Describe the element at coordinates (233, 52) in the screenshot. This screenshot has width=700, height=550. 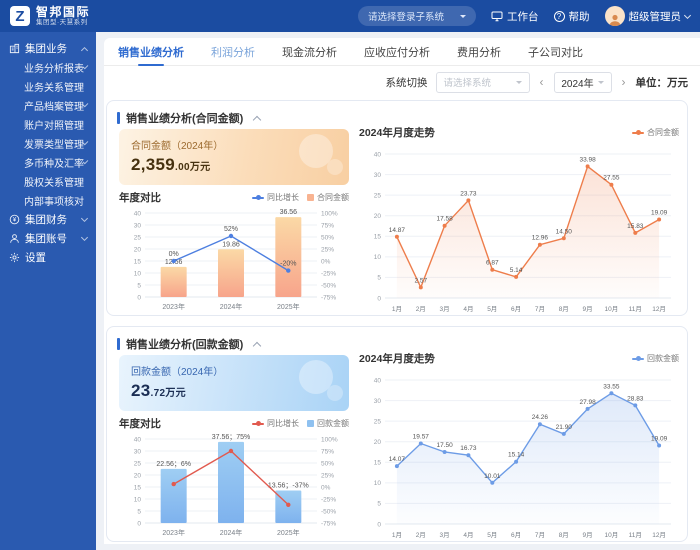
I see `tab-1: 利润分析` at that location.